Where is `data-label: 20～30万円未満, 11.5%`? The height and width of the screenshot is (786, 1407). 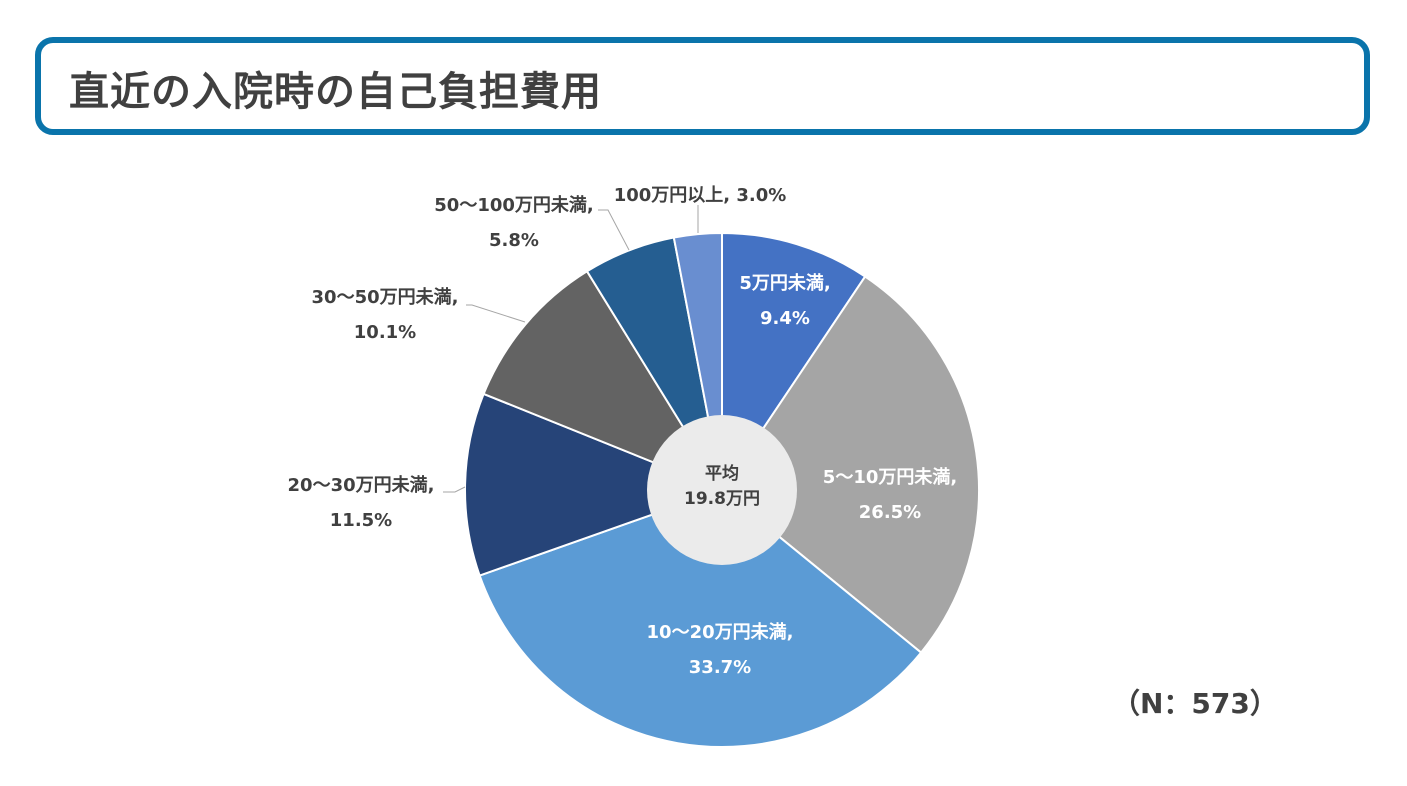 data-label: 20～30万円未満, 11.5% is located at coordinates (361, 503).